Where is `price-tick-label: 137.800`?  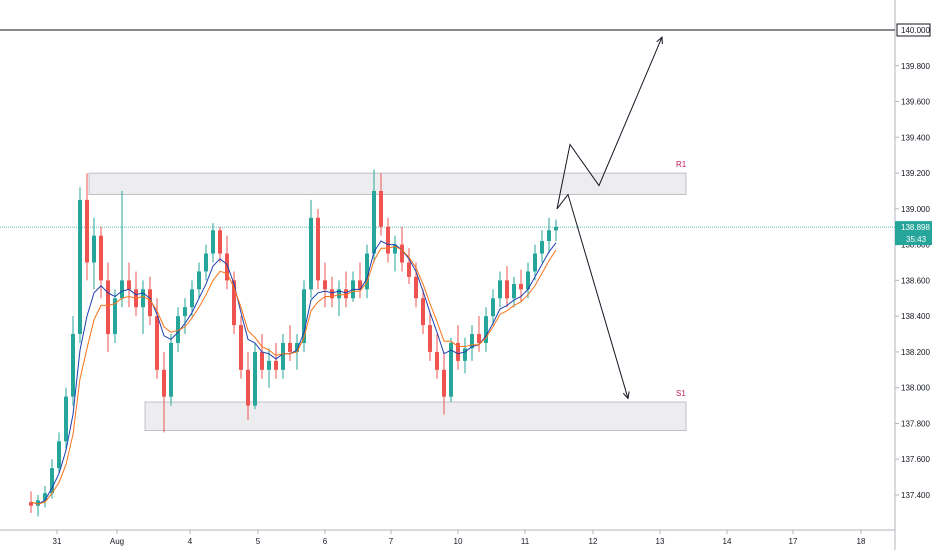
price-tick-label: 137.800 is located at coordinates (915, 423).